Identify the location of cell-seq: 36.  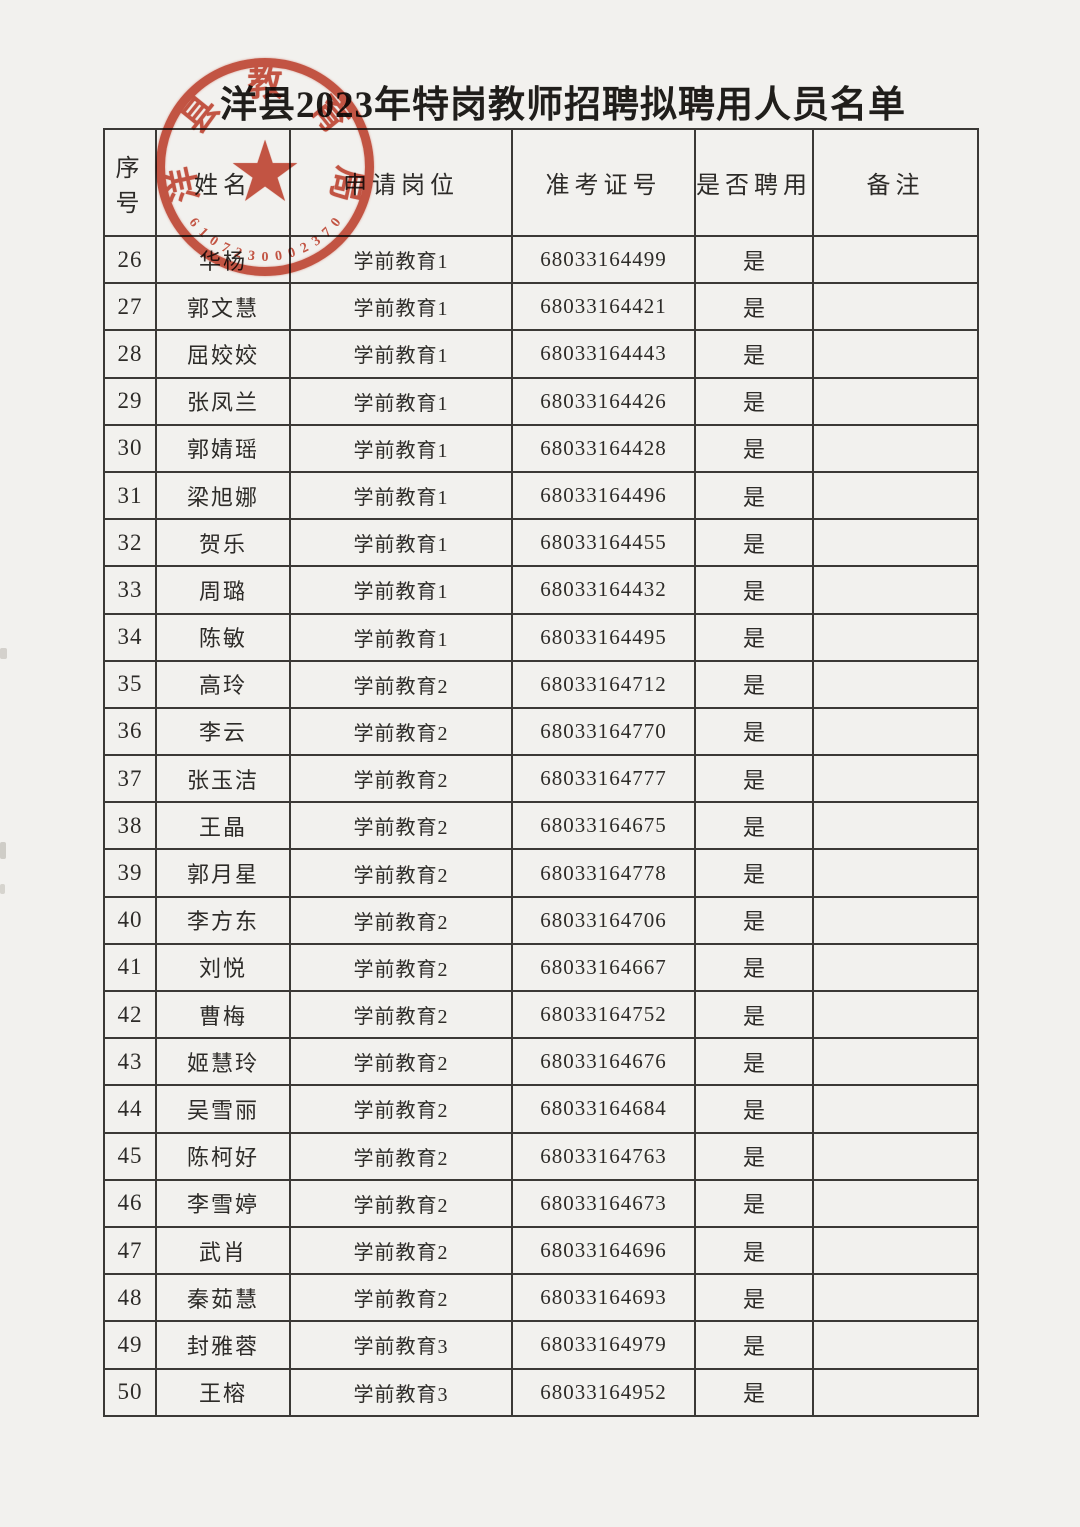
(130, 731).